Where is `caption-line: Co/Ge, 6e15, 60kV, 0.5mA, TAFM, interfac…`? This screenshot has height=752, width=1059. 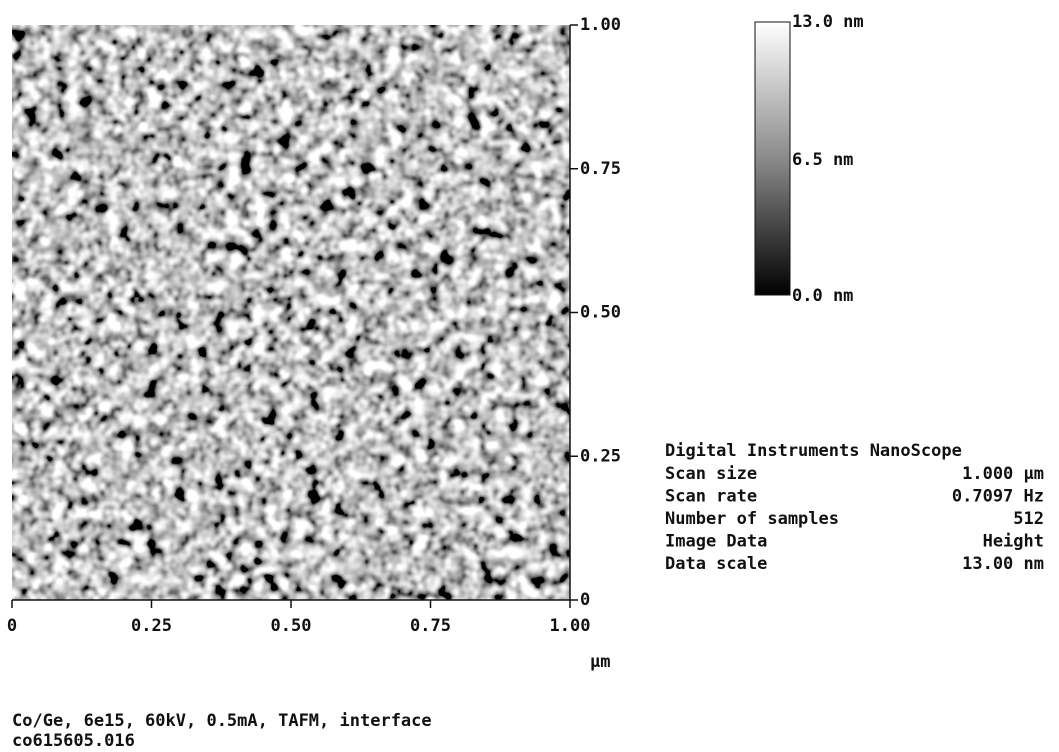 caption-line: Co/Ge, 6e15, 60kV, 0.5mA, TAFM, interfac… is located at coordinates (222, 721).